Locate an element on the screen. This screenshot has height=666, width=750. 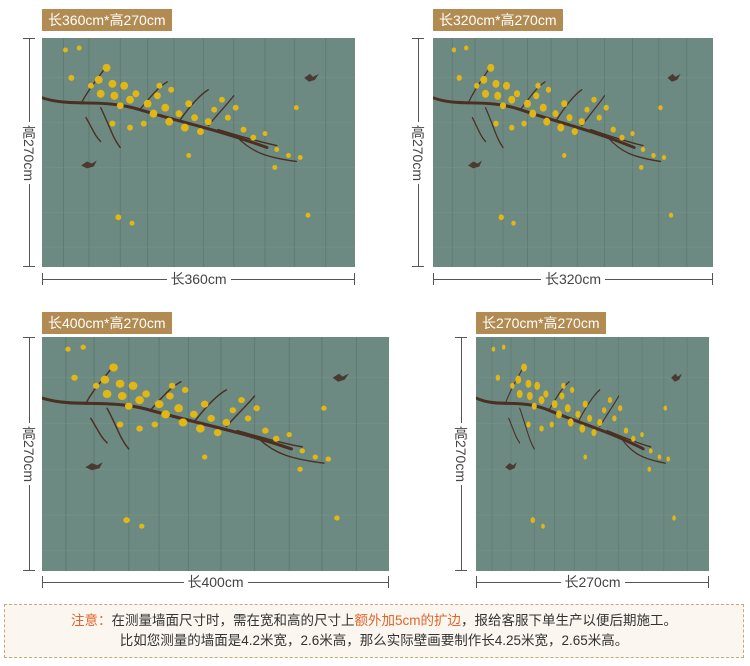
size-tag: 长270cm*高270cm is located at coordinates (541, 323).